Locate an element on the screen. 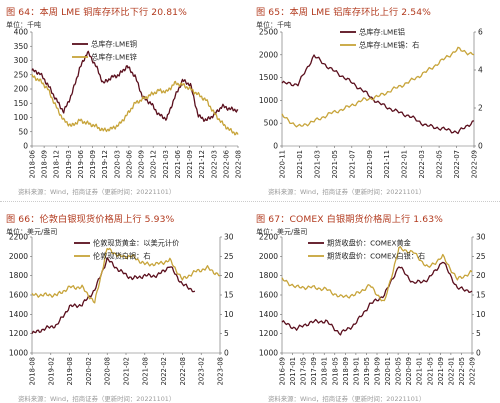 The width and height of the screenshot is (500, 403). x-tick-label: 2016-09 is located at coordinates (283, 371).